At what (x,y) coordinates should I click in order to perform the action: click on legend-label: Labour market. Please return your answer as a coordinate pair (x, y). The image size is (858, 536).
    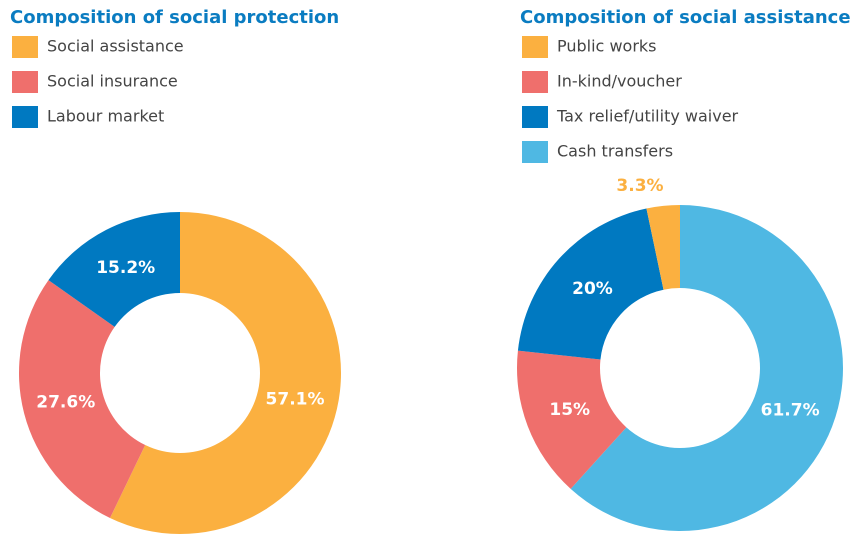
    Looking at the image, I should click on (105, 116).